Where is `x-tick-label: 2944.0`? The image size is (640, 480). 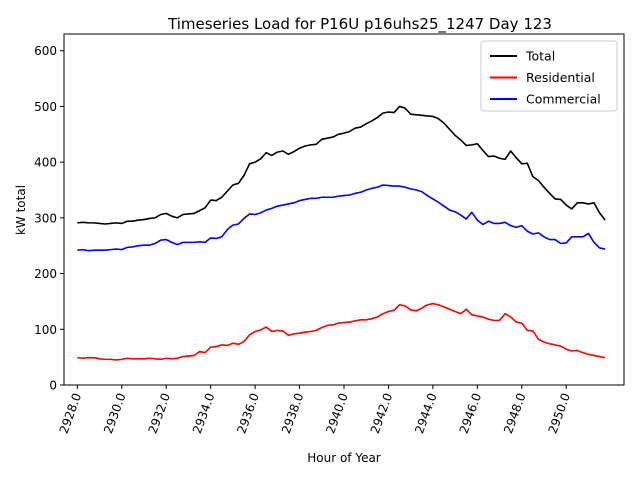 x-tick-label: 2944.0 is located at coordinates (426, 413).